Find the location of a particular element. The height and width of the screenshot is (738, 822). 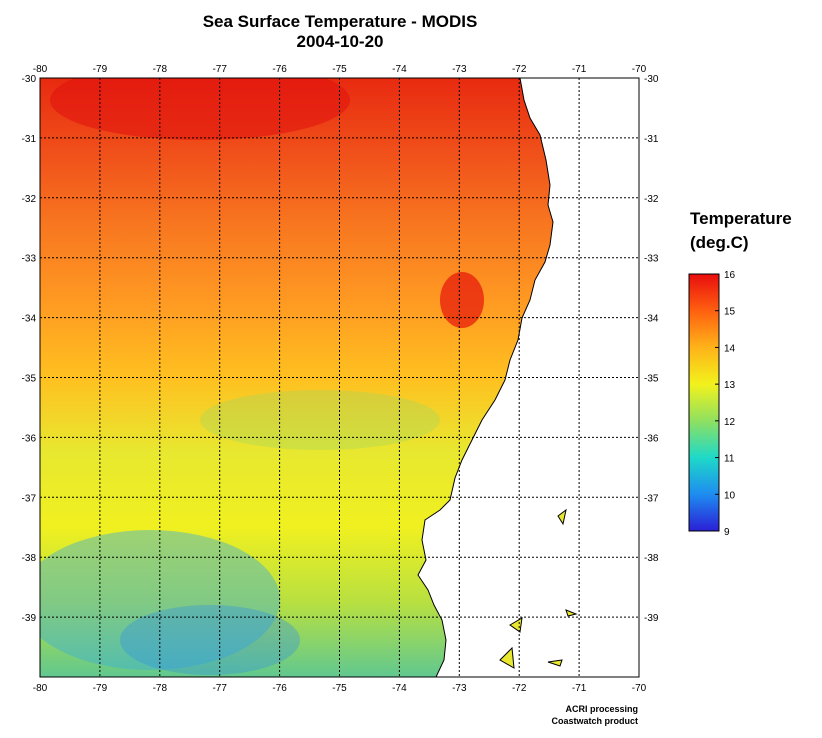

lat-tick-label-left: -38 is located at coordinates (29, 558).